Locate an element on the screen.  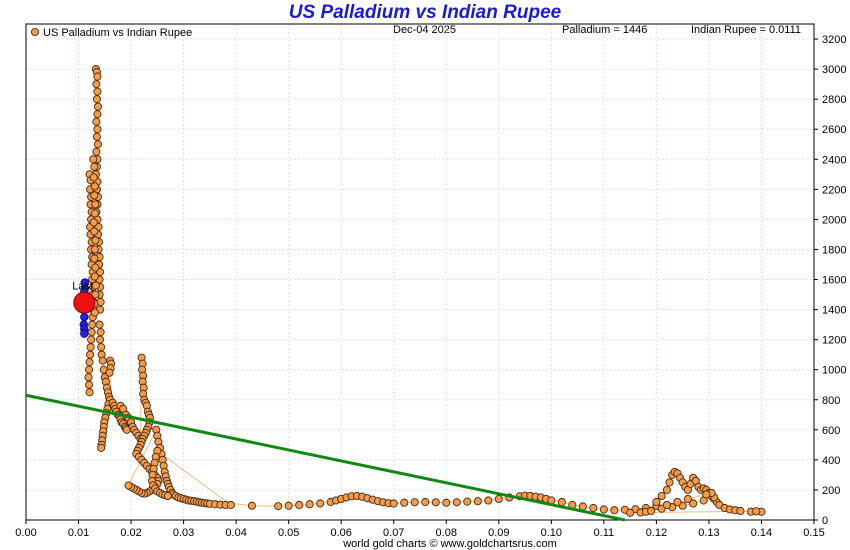
recent-point is located at coordinates (85, 282).